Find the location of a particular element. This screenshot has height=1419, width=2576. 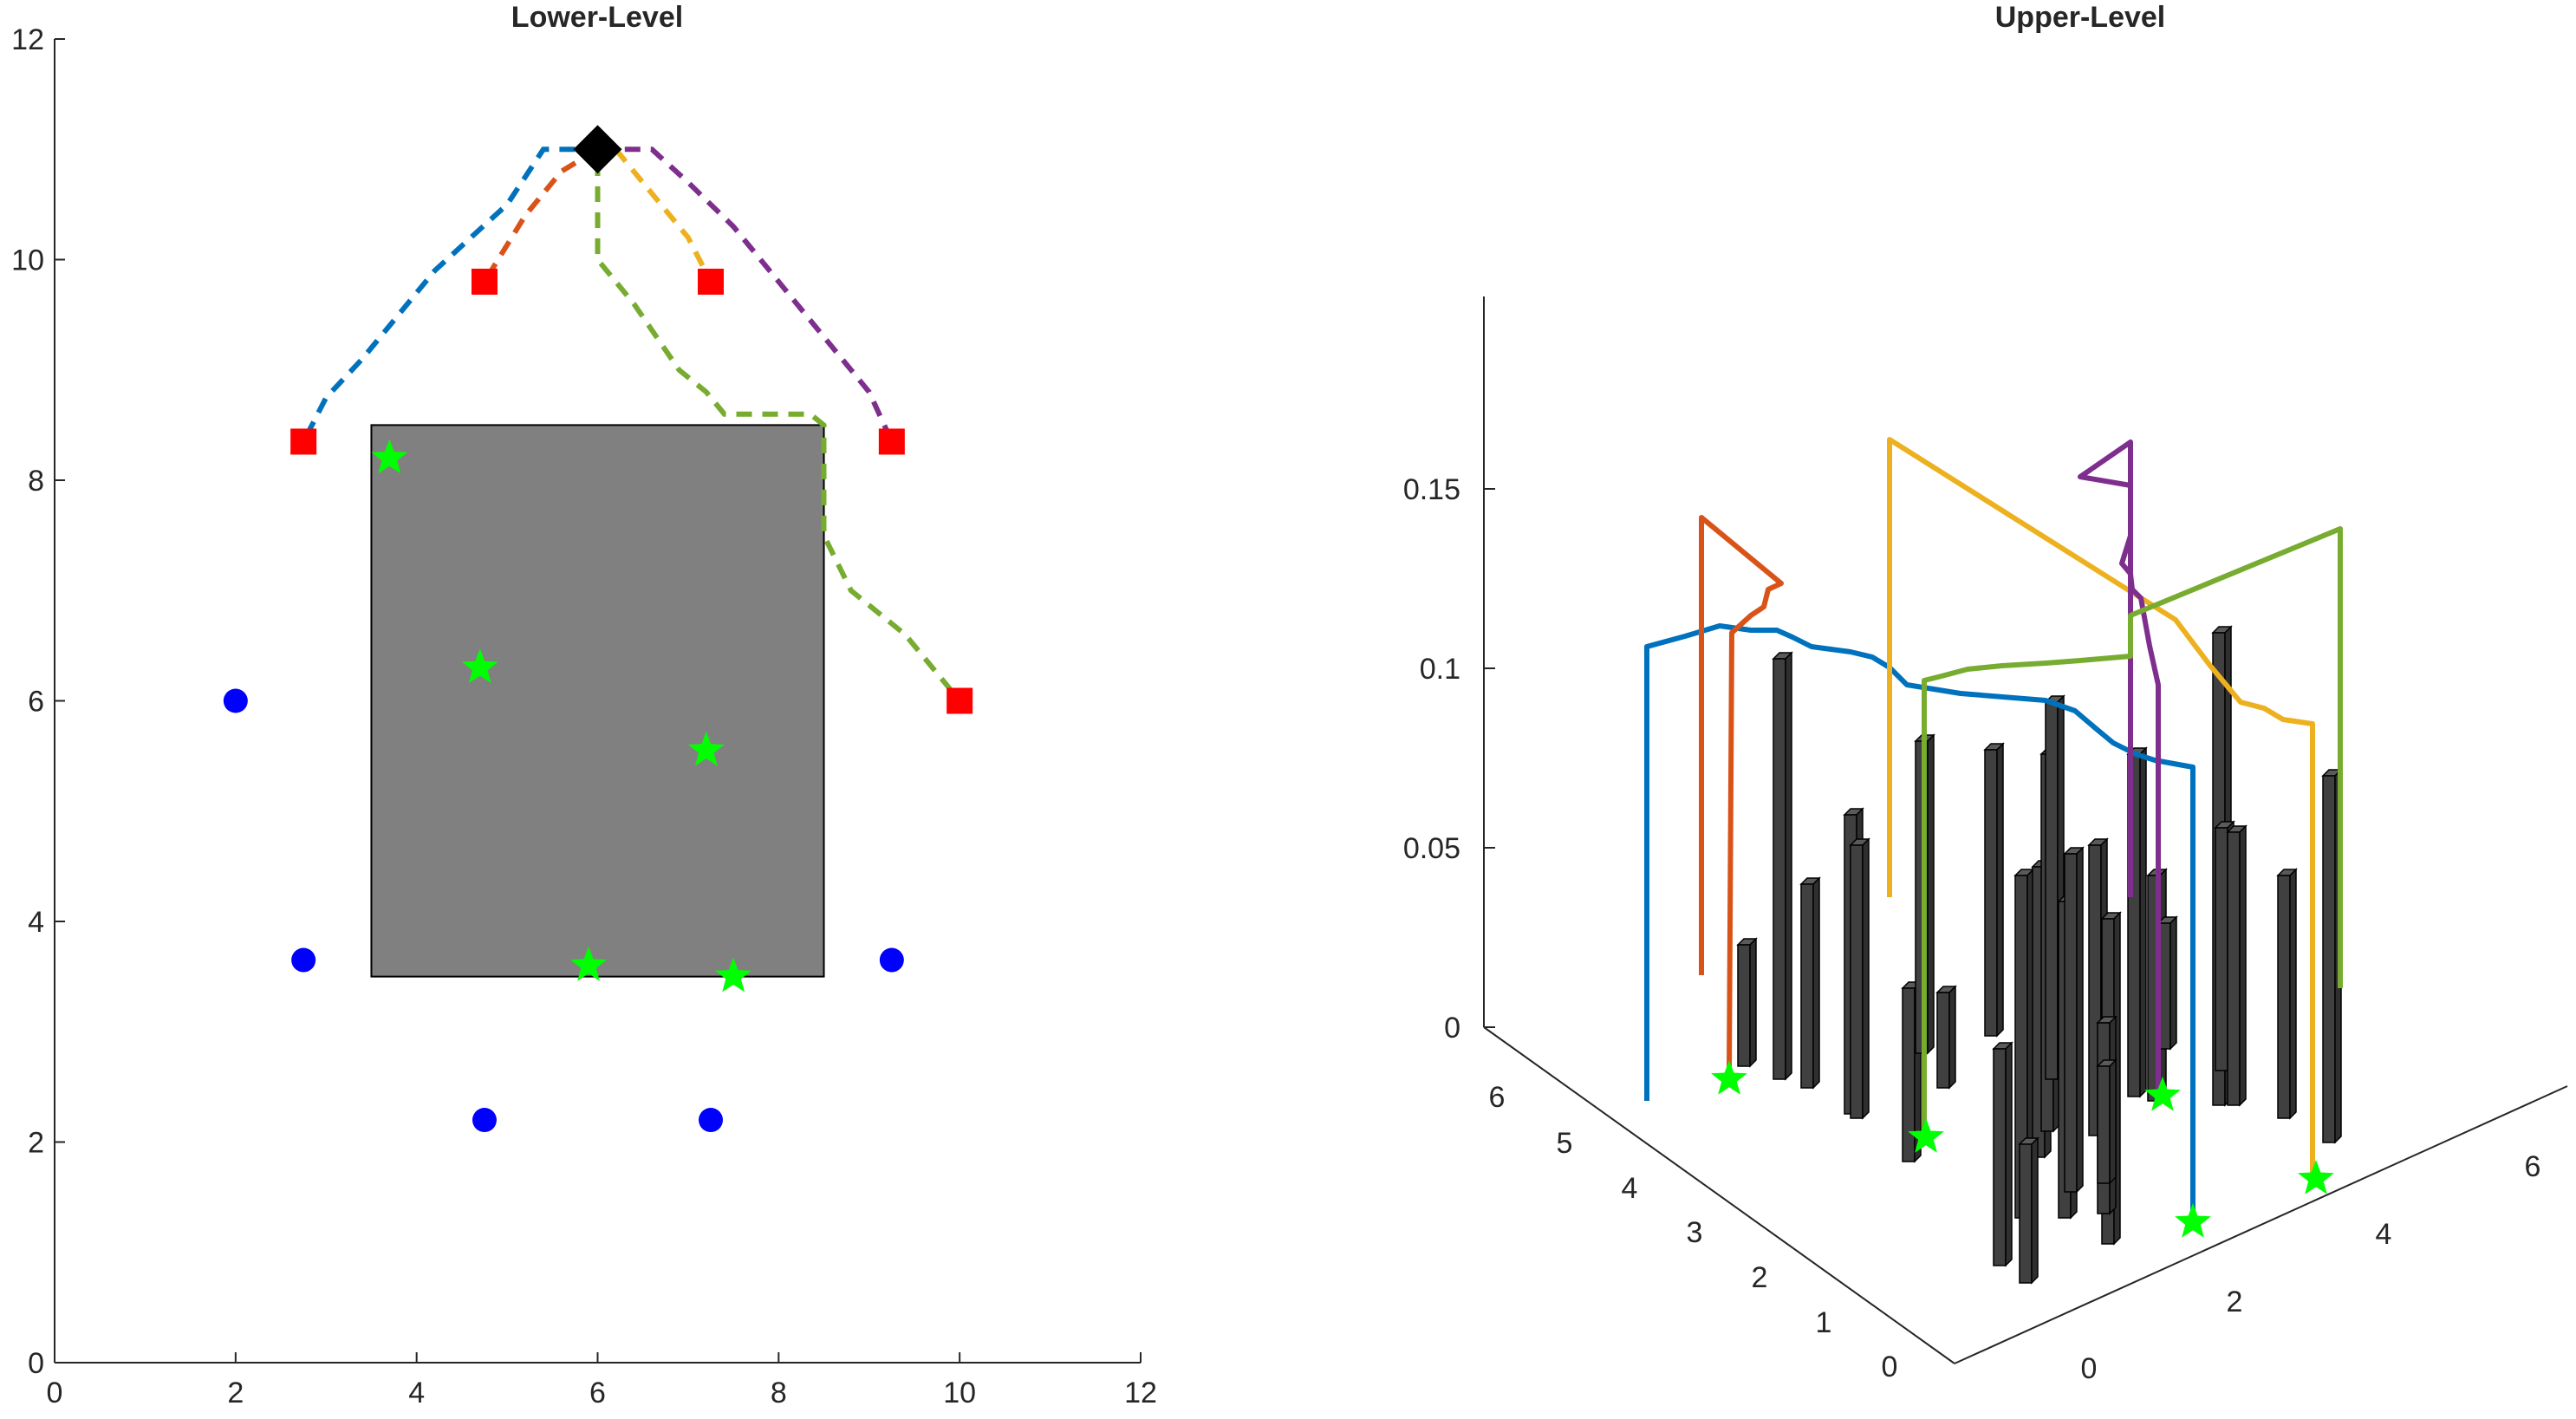

upper-level-title: Upper-Level is located at coordinates (2080, 17).